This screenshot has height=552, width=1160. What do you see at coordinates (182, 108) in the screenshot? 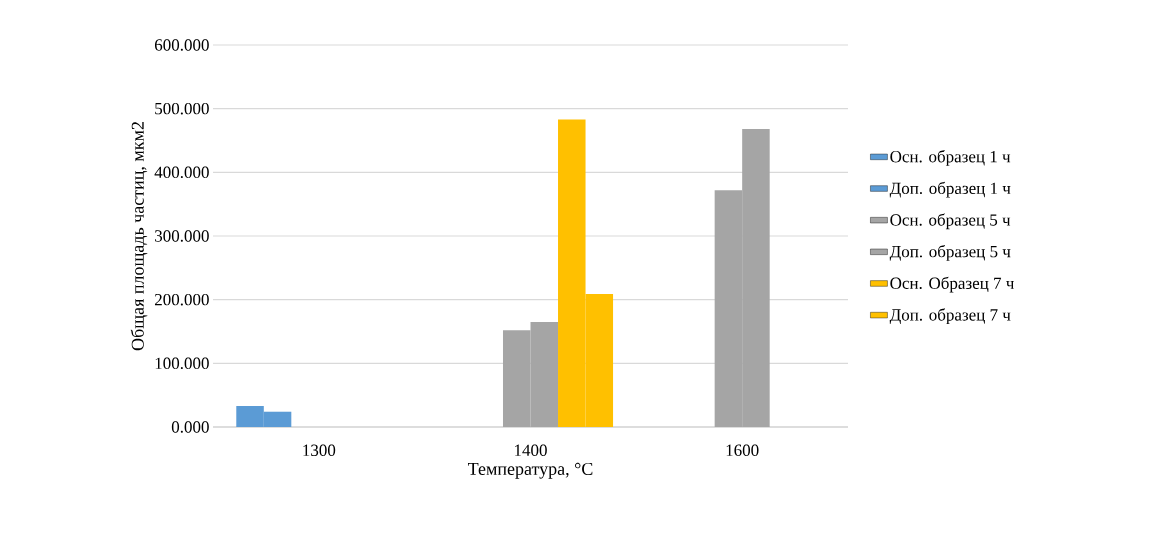
I see `y-tick-label: 500.000` at bounding box center [182, 108].